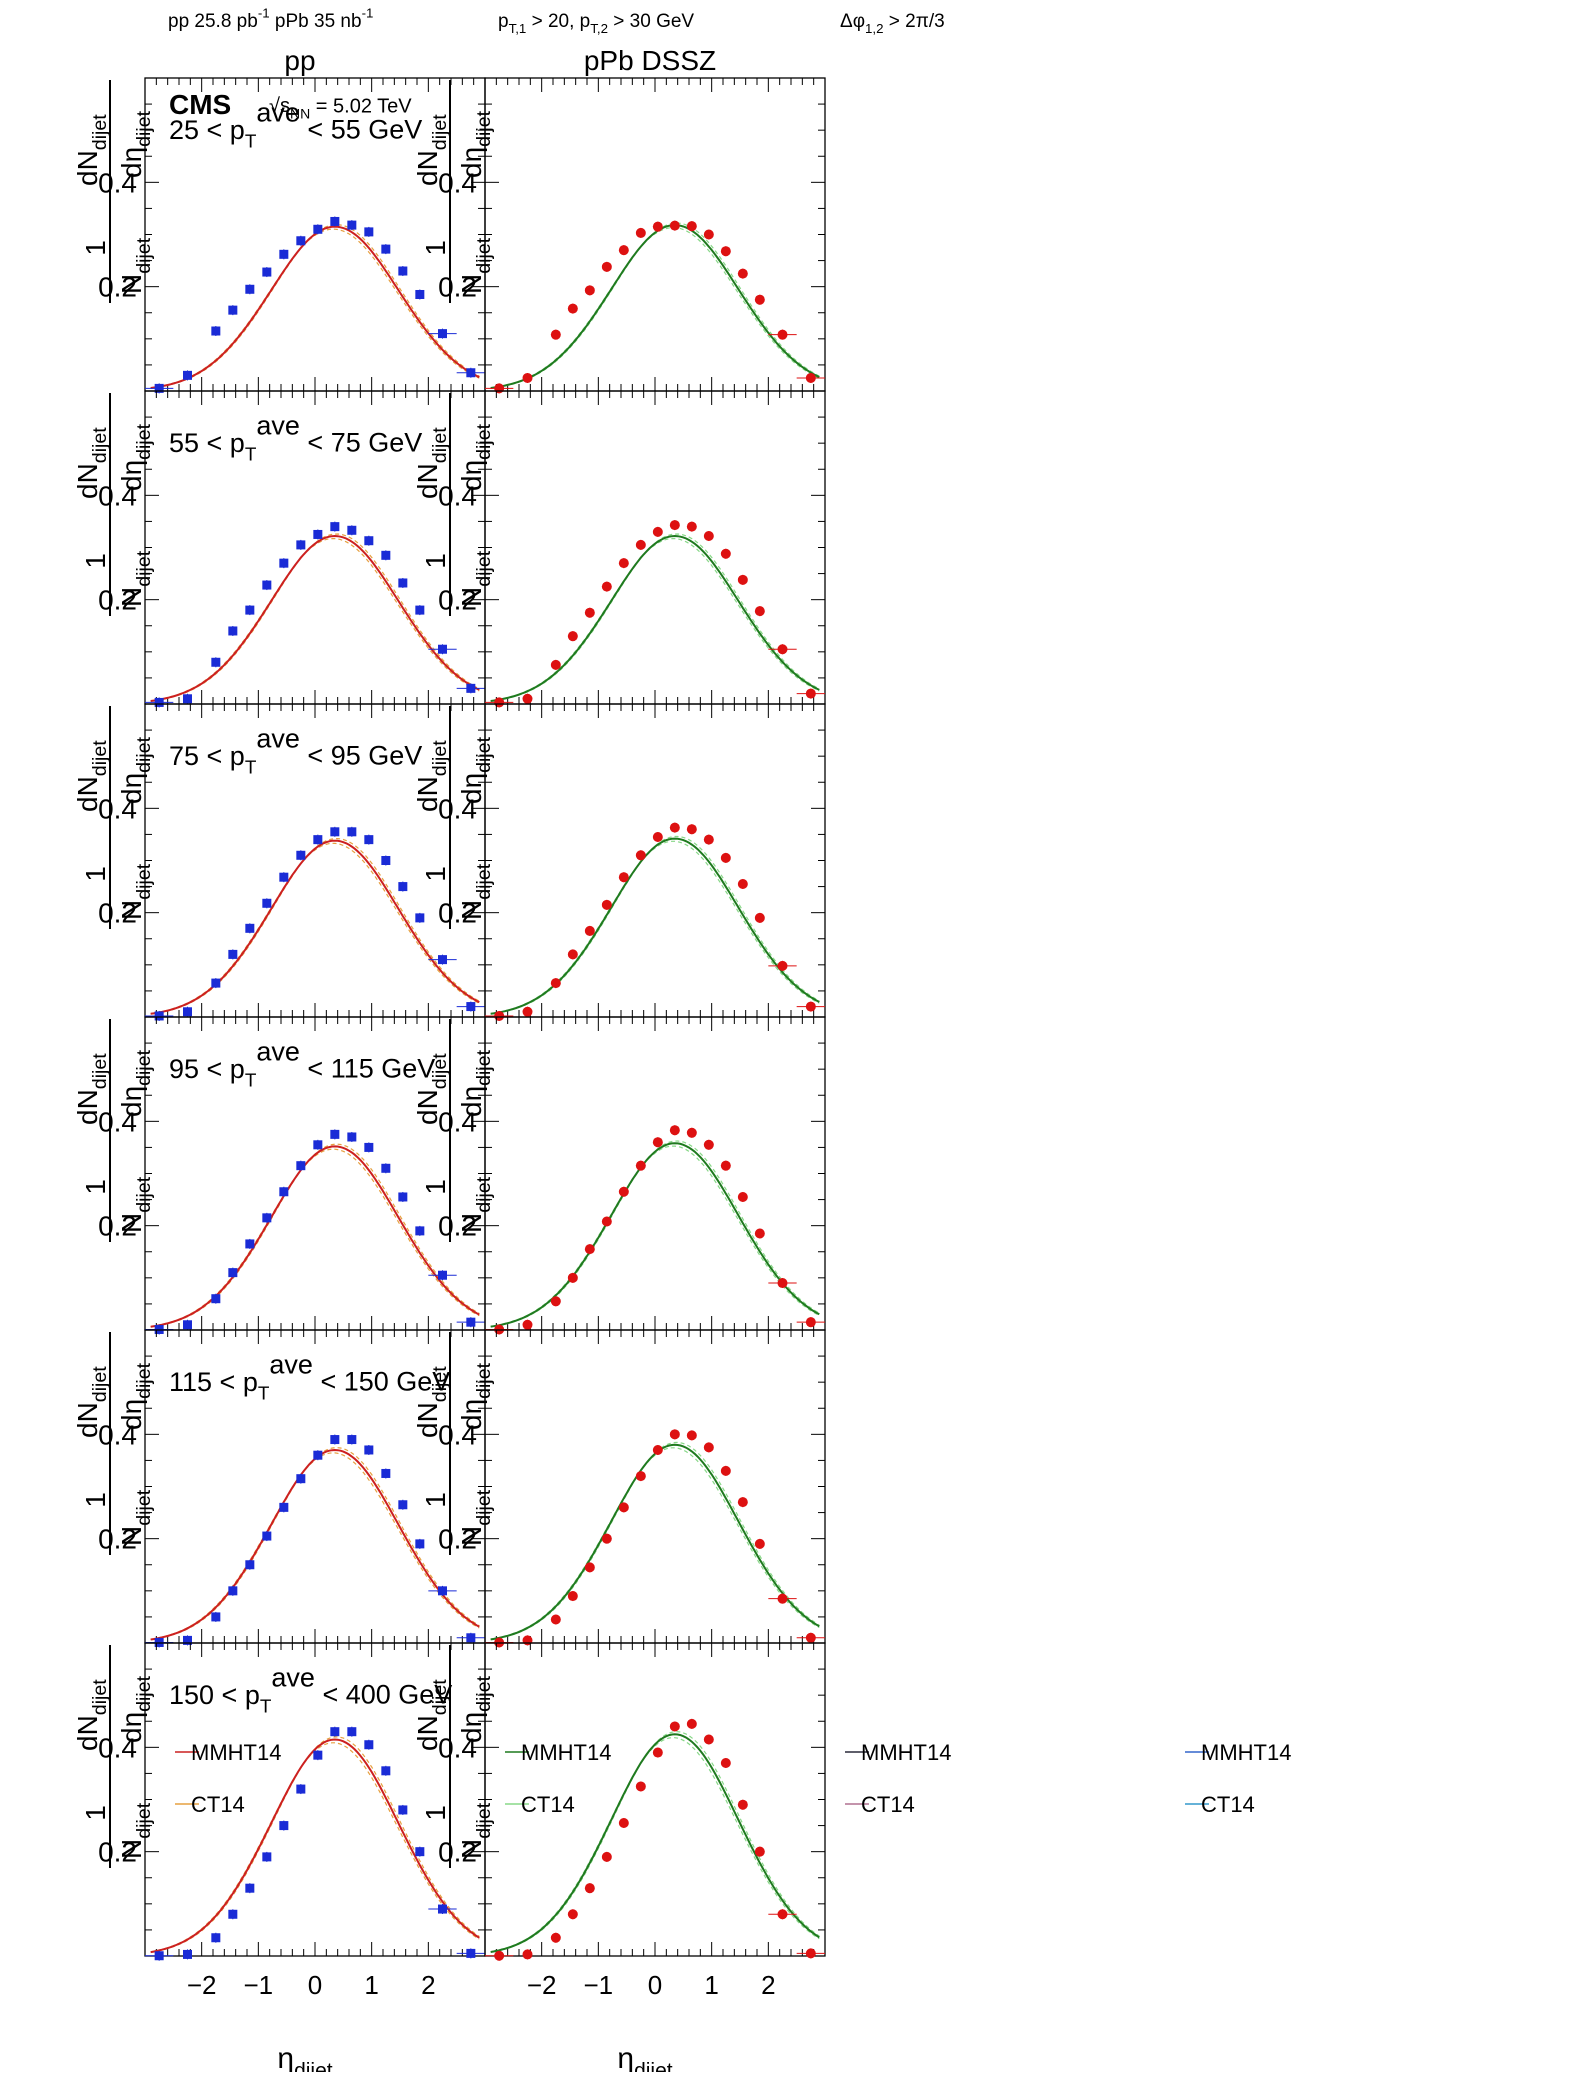  I want to click on theory-band-upper, so click(655, 617).